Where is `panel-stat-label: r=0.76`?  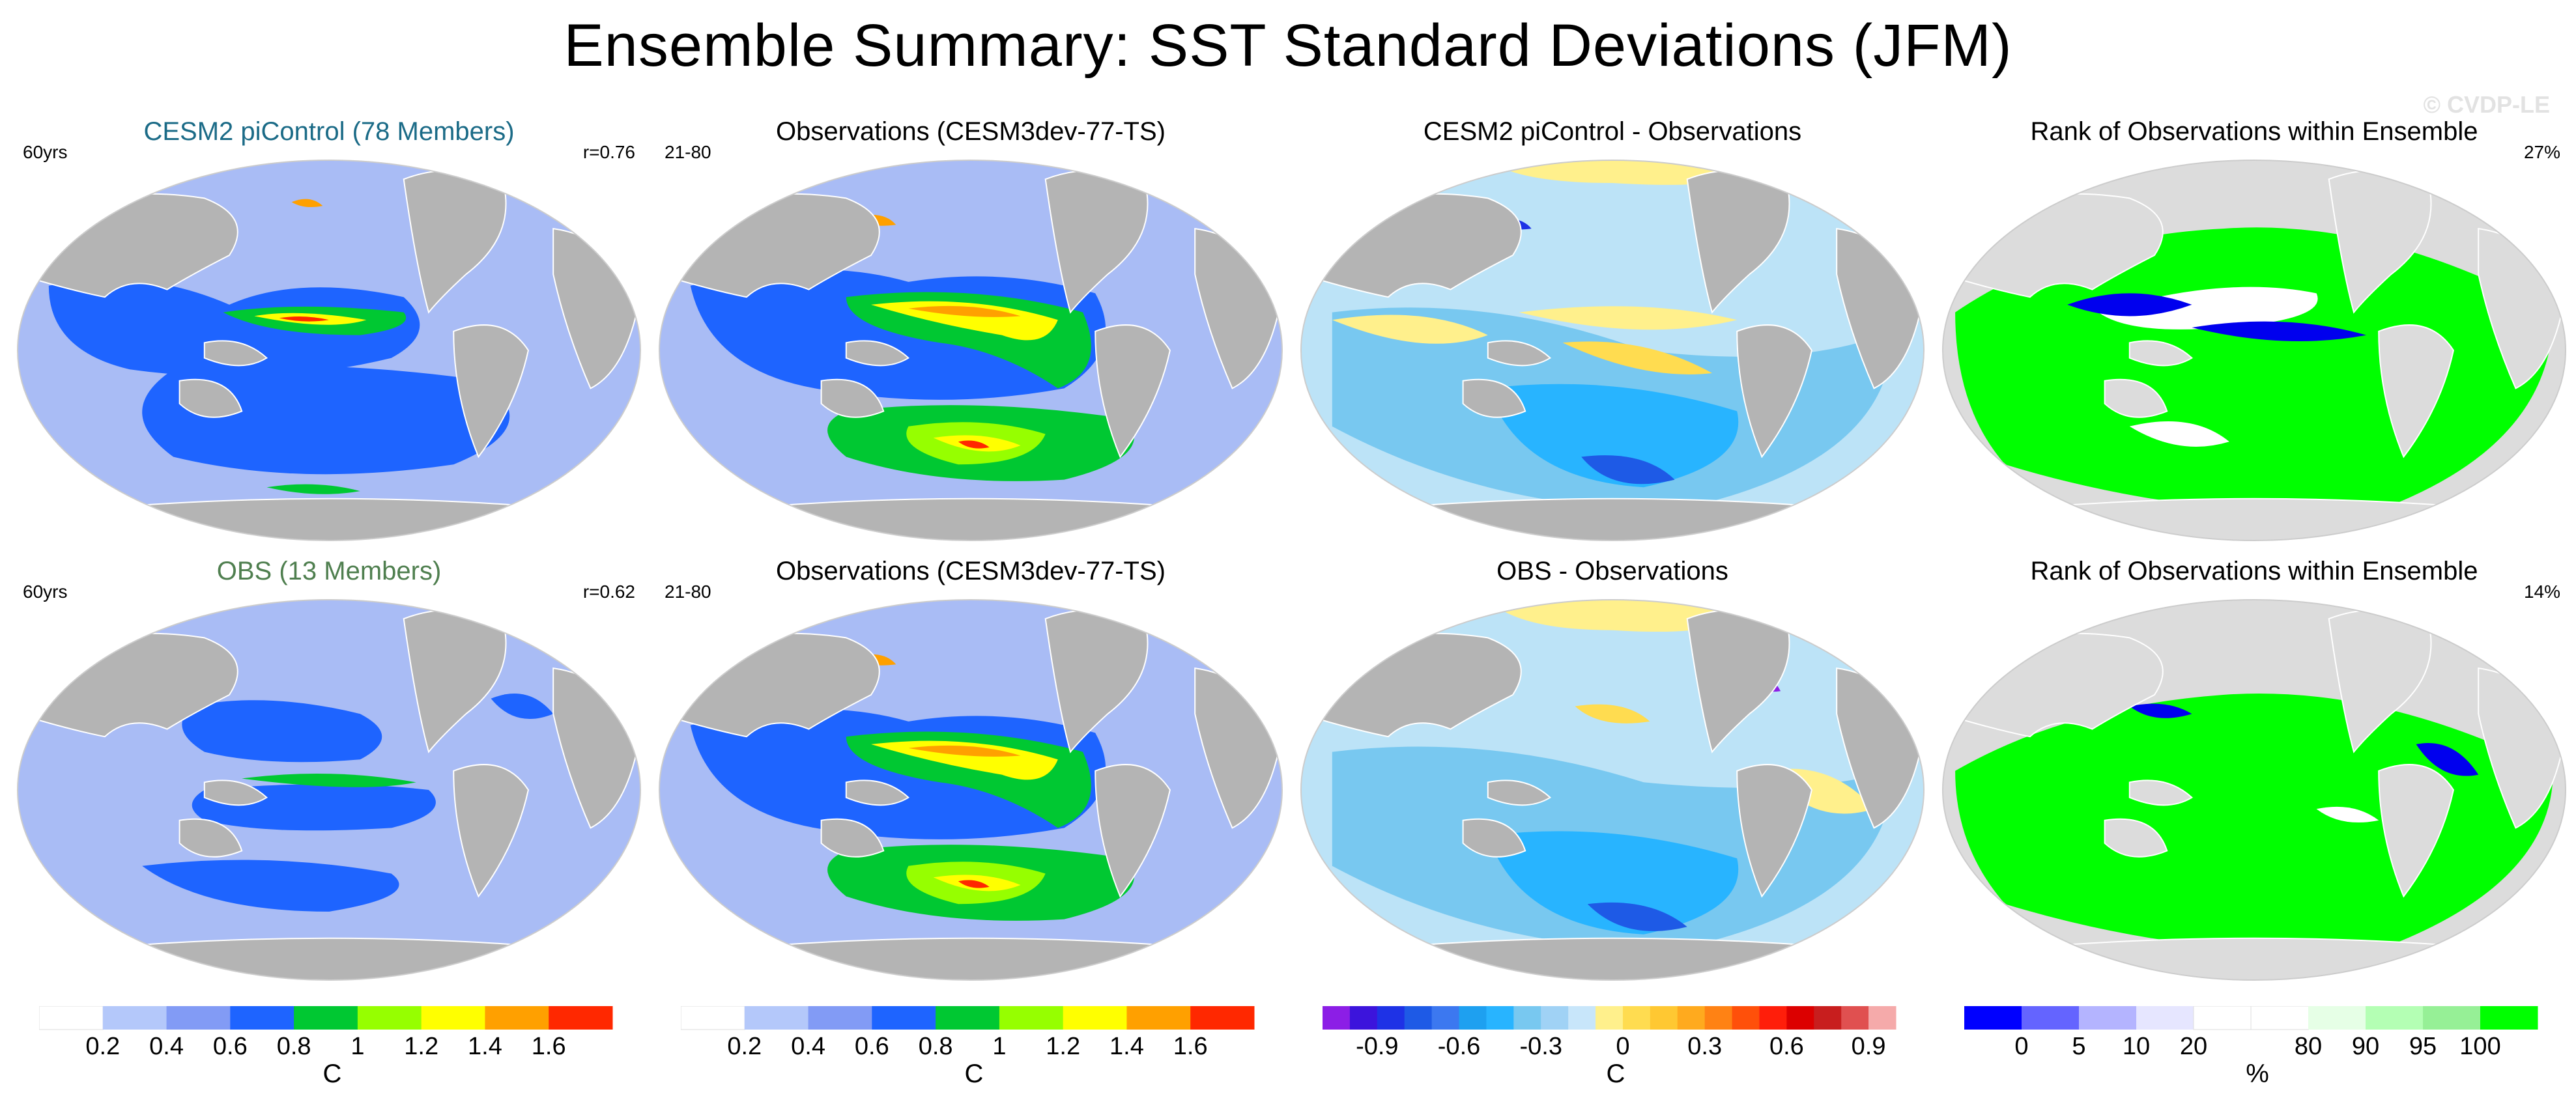 panel-stat-label: r=0.76 is located at coordinates (609, 152).